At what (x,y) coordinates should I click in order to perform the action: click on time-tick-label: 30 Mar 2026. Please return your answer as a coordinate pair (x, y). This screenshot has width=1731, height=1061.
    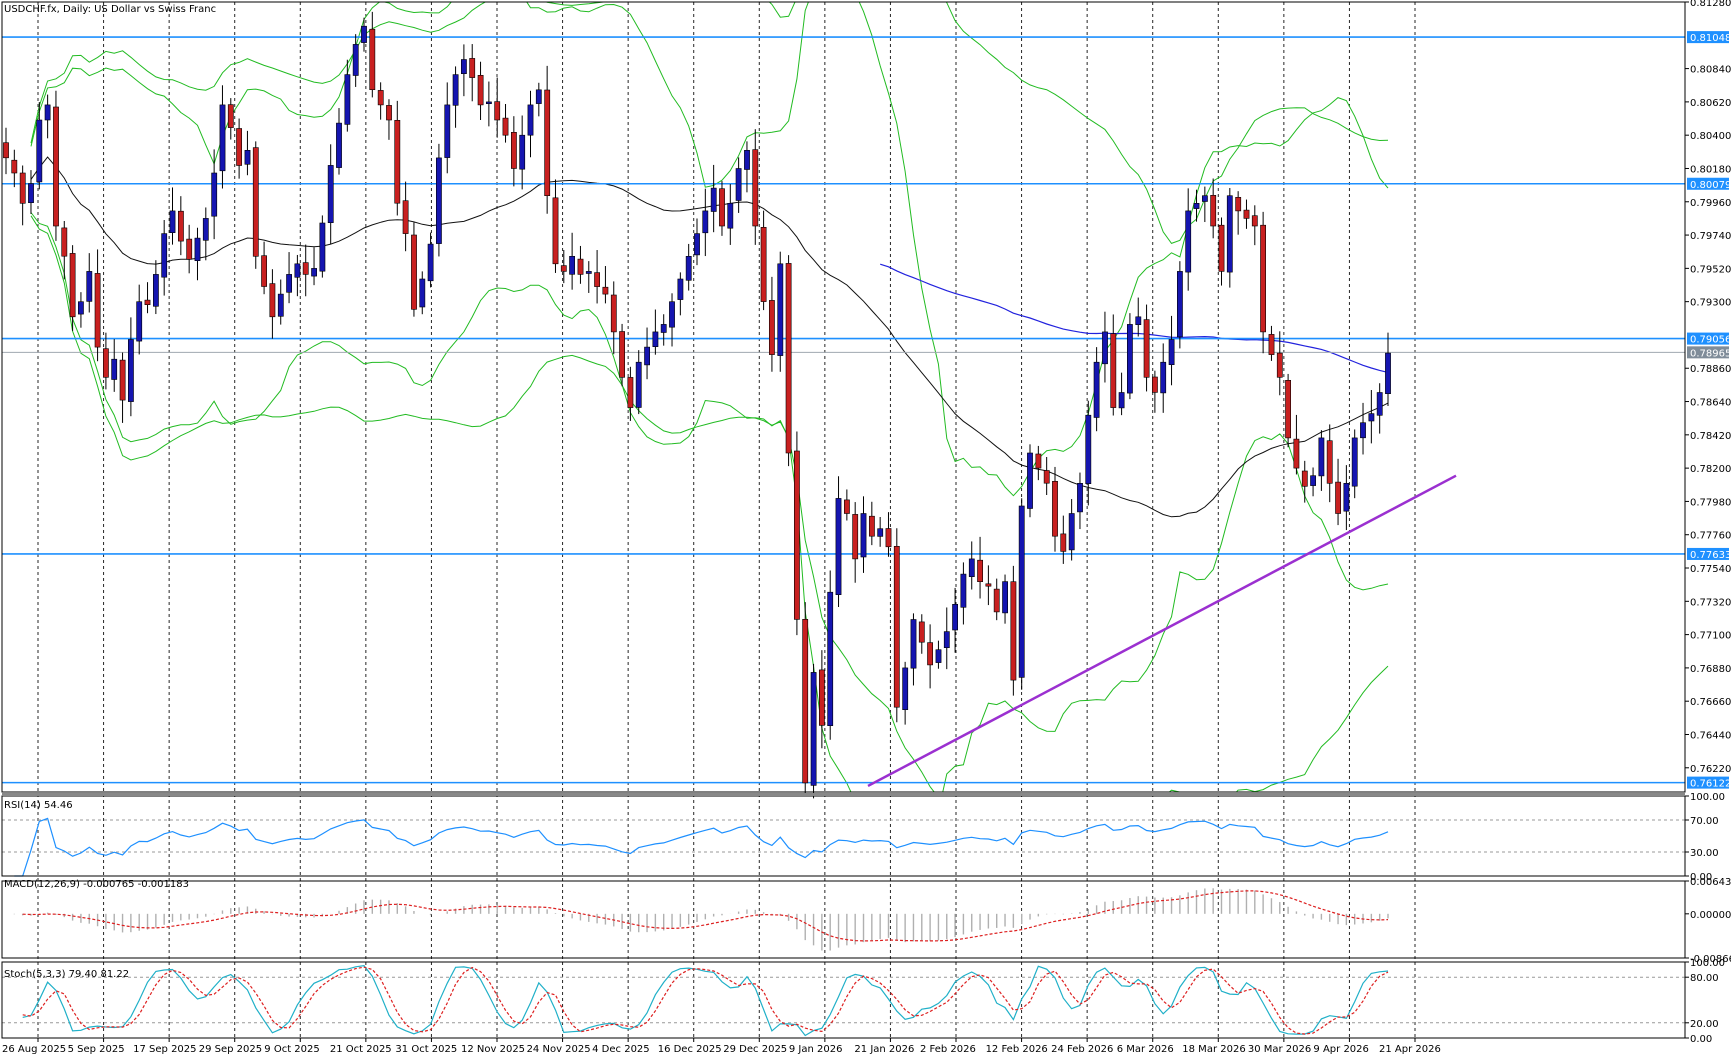
    Looking at the image, I should click on (1279, 1049).